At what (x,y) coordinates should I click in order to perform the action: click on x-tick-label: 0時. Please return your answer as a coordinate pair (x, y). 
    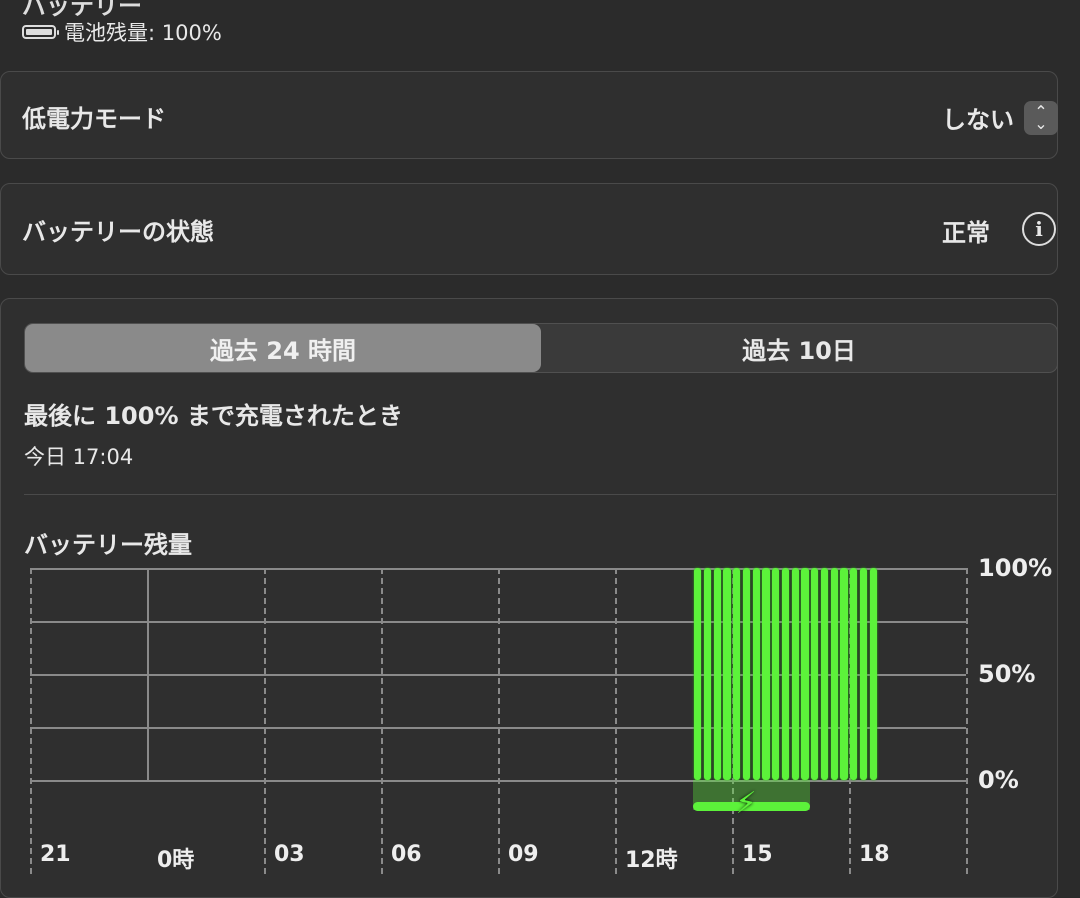
    Looking at the image, I should click on (176, 860).